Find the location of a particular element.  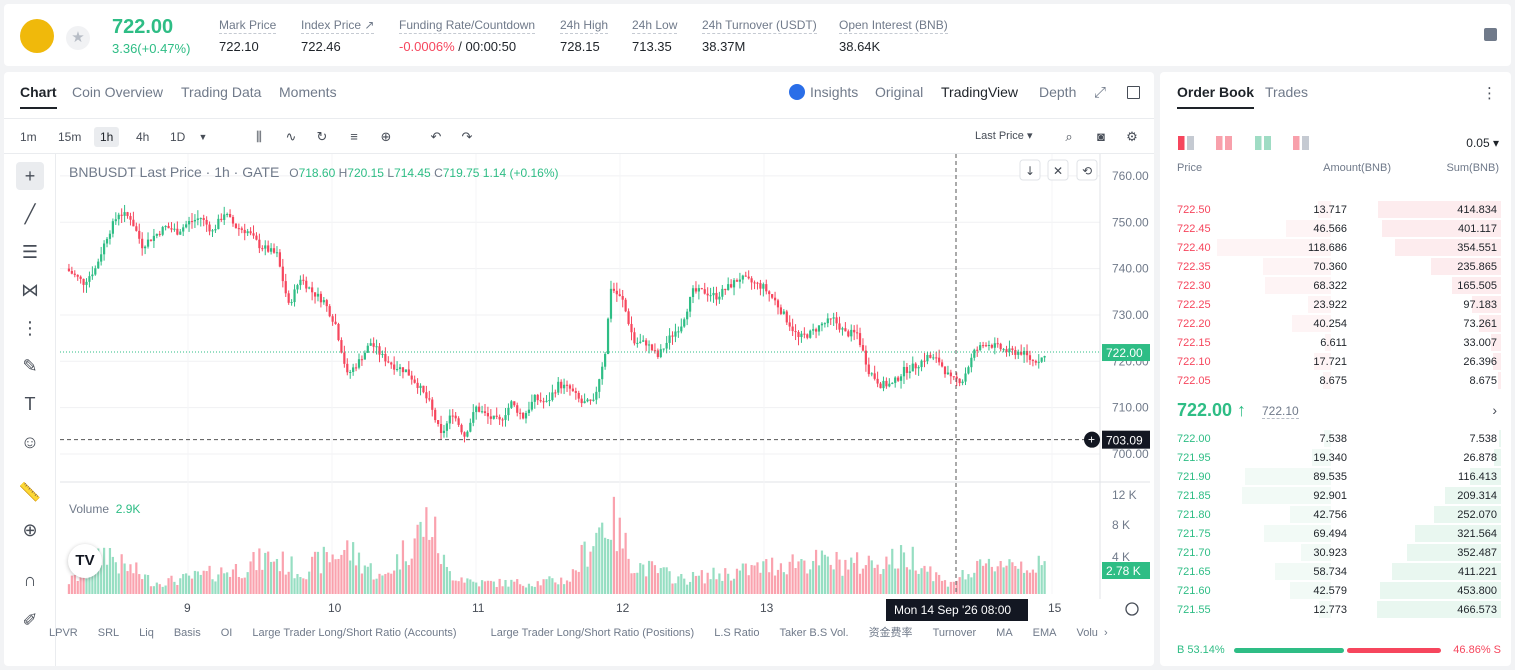

indicator-taker-vol: Taker B.S Vol. is located at coordinates (814, 633).